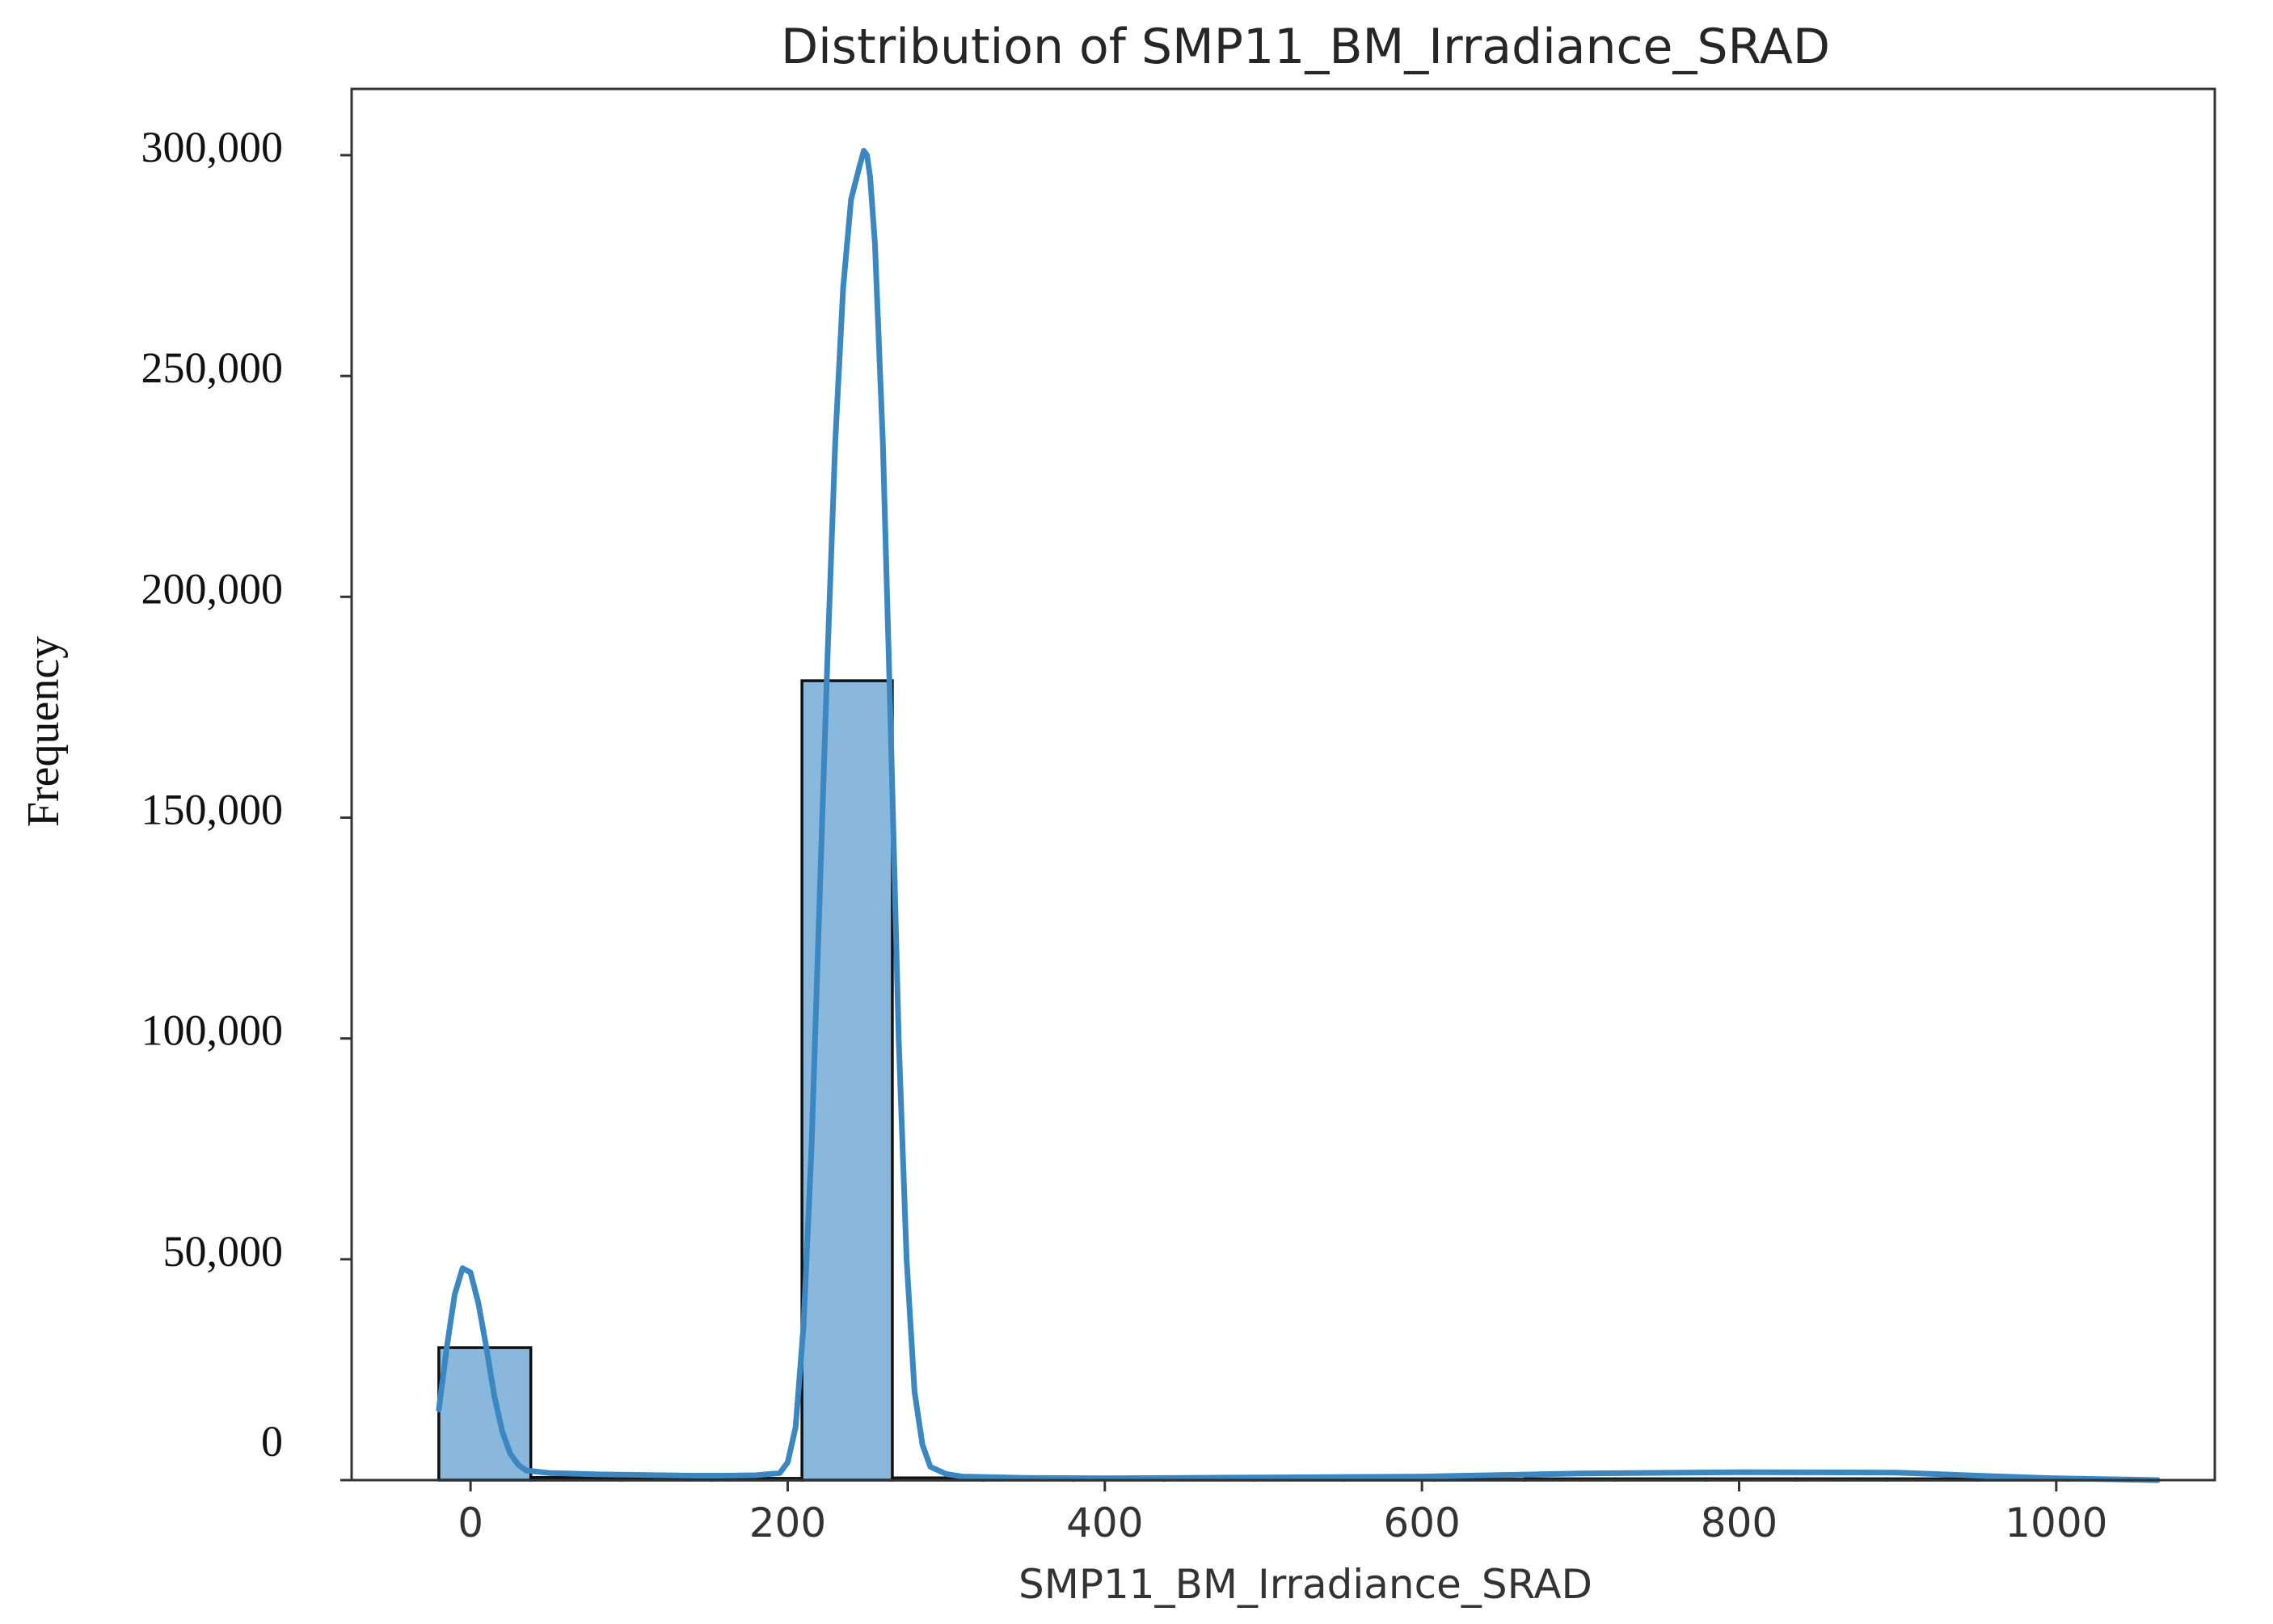 The height and width of the screenshot is (1624, 2273). What do you see at coordinates (212, 147) in the screenshot?
I see `y-tick-label: 300,000` at bounding box center [212, 147].